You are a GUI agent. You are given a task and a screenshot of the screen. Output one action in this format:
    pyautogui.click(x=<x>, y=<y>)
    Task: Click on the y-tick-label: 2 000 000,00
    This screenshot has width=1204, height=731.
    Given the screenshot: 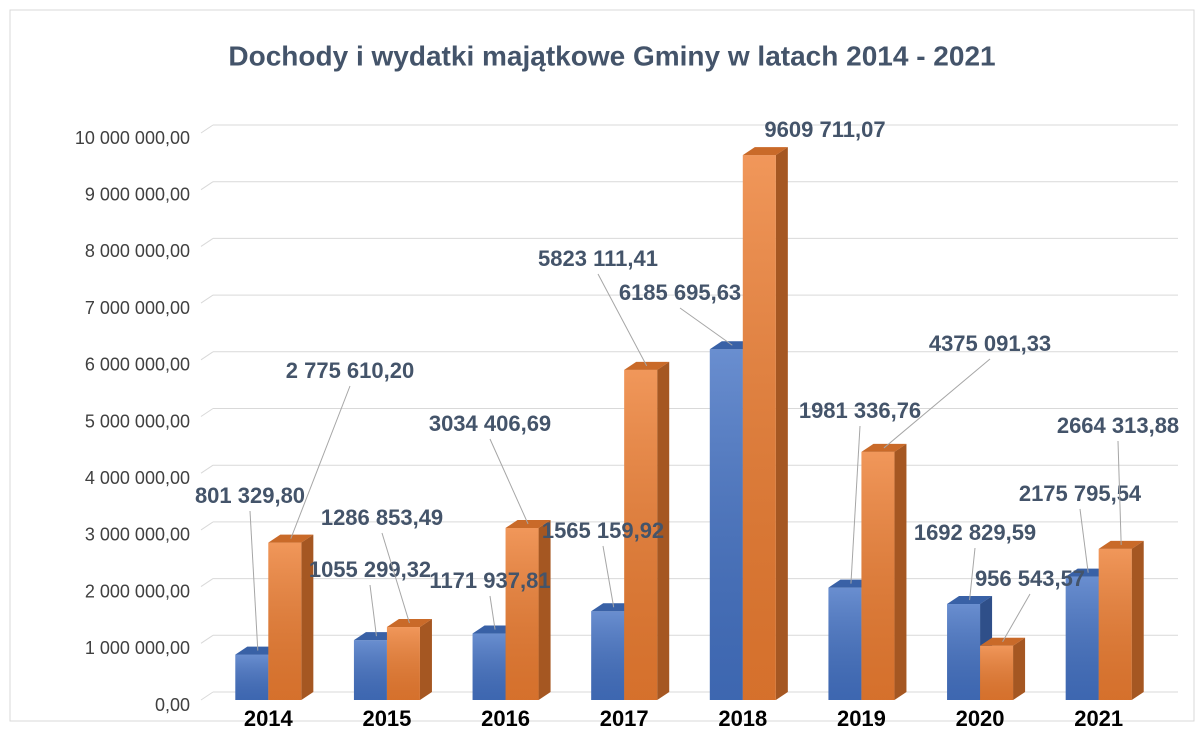 What is the action you would take?
    pyautogui.click(x=137, y=591)
    